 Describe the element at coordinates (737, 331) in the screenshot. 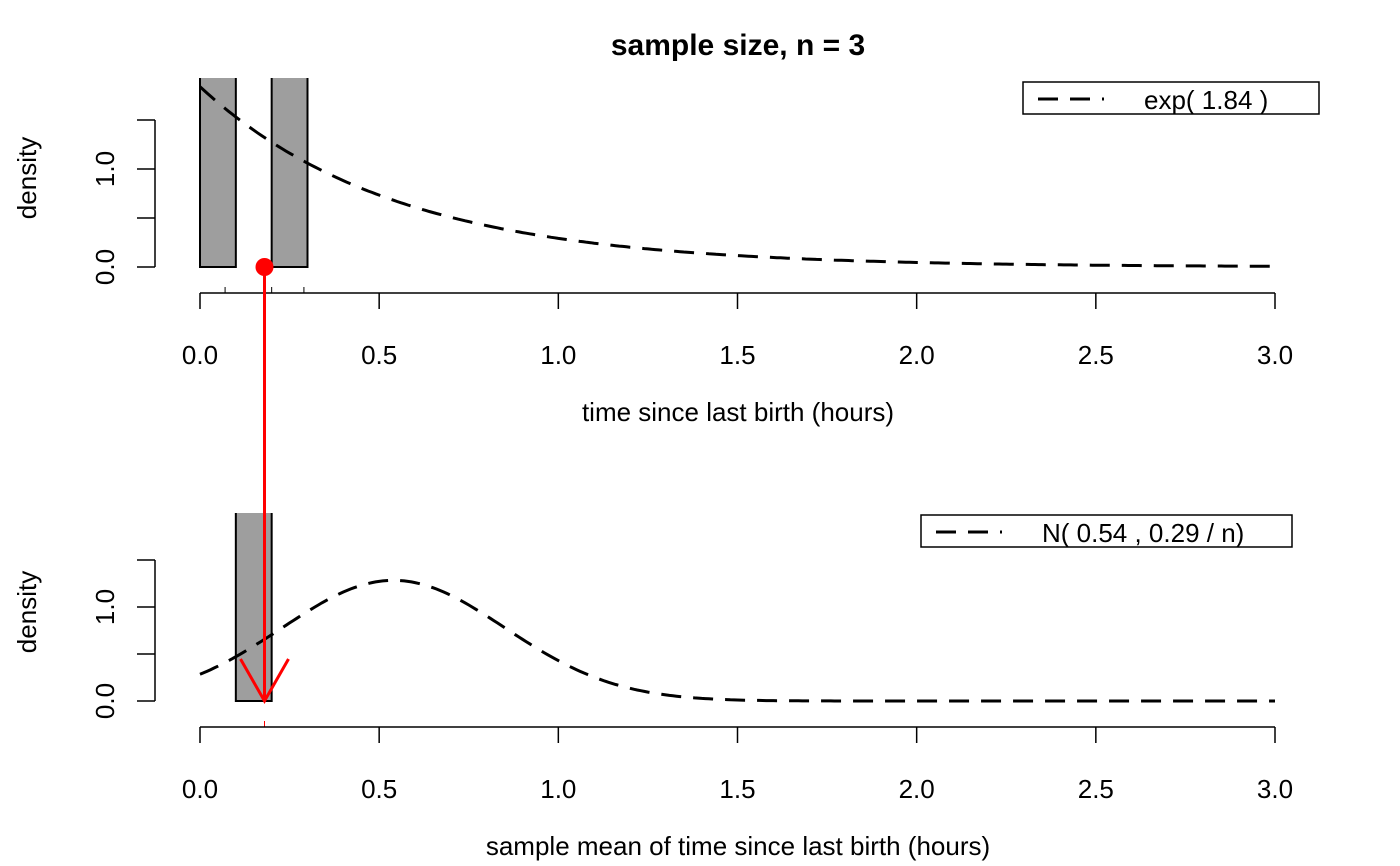

I see `top-x-axis: 0.0 0.5 1.0 1.5 2.0 2.5 3.0` at that location.